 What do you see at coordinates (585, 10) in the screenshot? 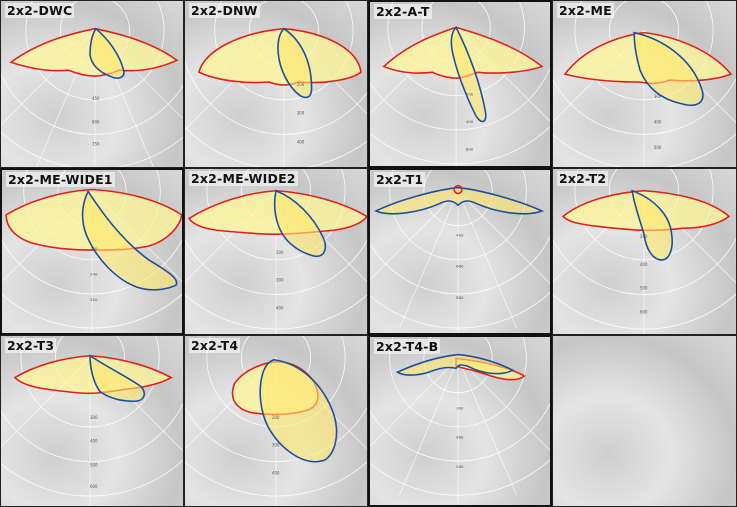
I see `panel-label: 2x2-ME` at bounding box center [585, 10].